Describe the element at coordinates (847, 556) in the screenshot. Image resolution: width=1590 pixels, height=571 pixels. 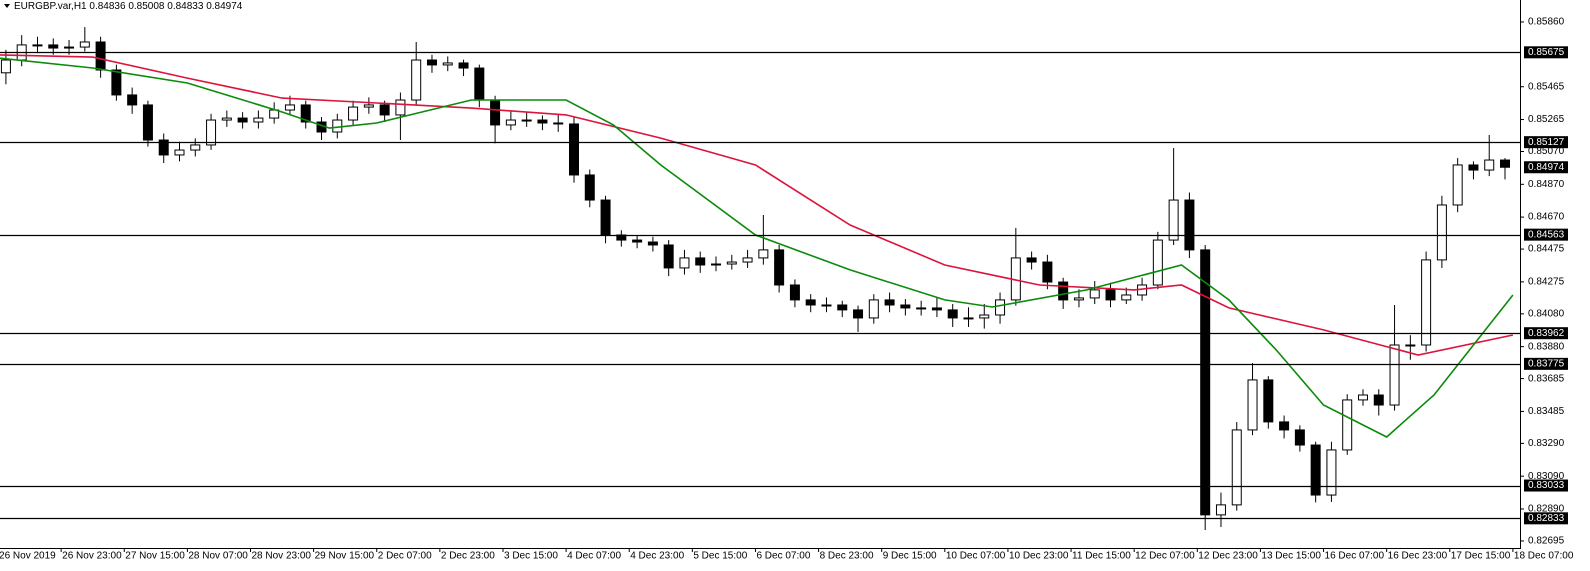
I see `x-tick-label: 8 Dec 23:00` at that location.